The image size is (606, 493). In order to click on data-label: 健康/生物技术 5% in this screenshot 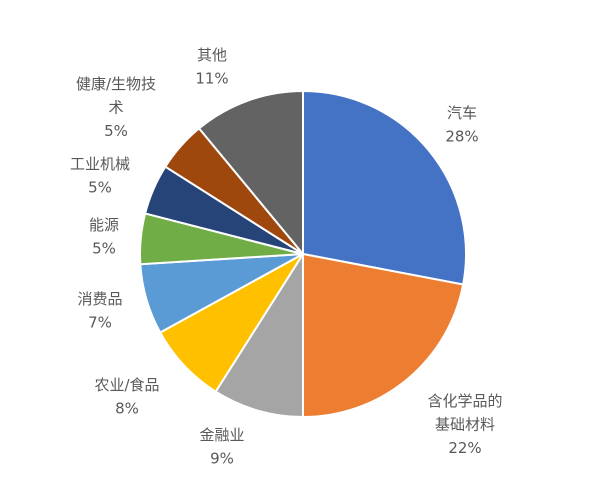, I will do `click(116, 107)`.